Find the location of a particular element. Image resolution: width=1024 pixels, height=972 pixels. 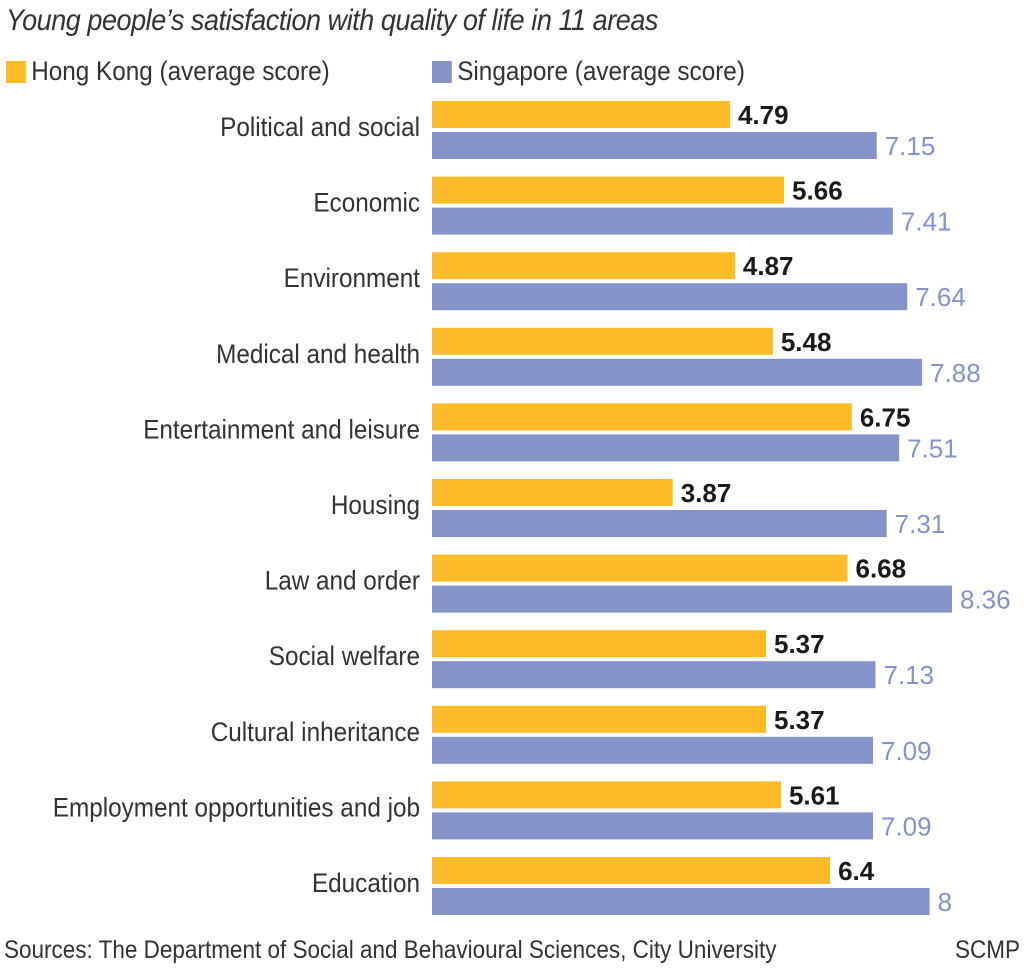

category-label: Education is located at coordinates (366, 883).